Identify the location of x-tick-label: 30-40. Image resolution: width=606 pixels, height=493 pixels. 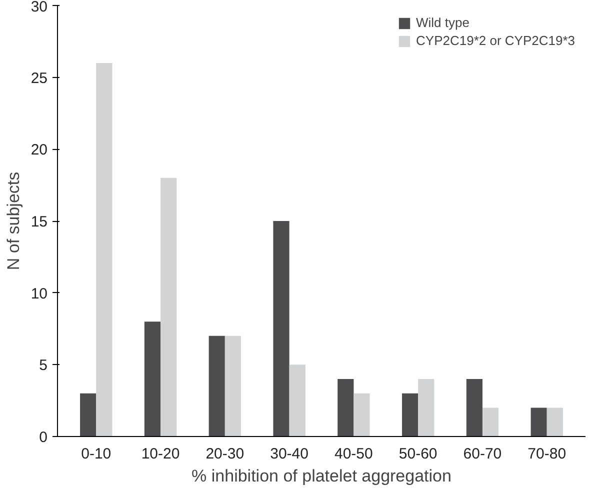
(289, 454).